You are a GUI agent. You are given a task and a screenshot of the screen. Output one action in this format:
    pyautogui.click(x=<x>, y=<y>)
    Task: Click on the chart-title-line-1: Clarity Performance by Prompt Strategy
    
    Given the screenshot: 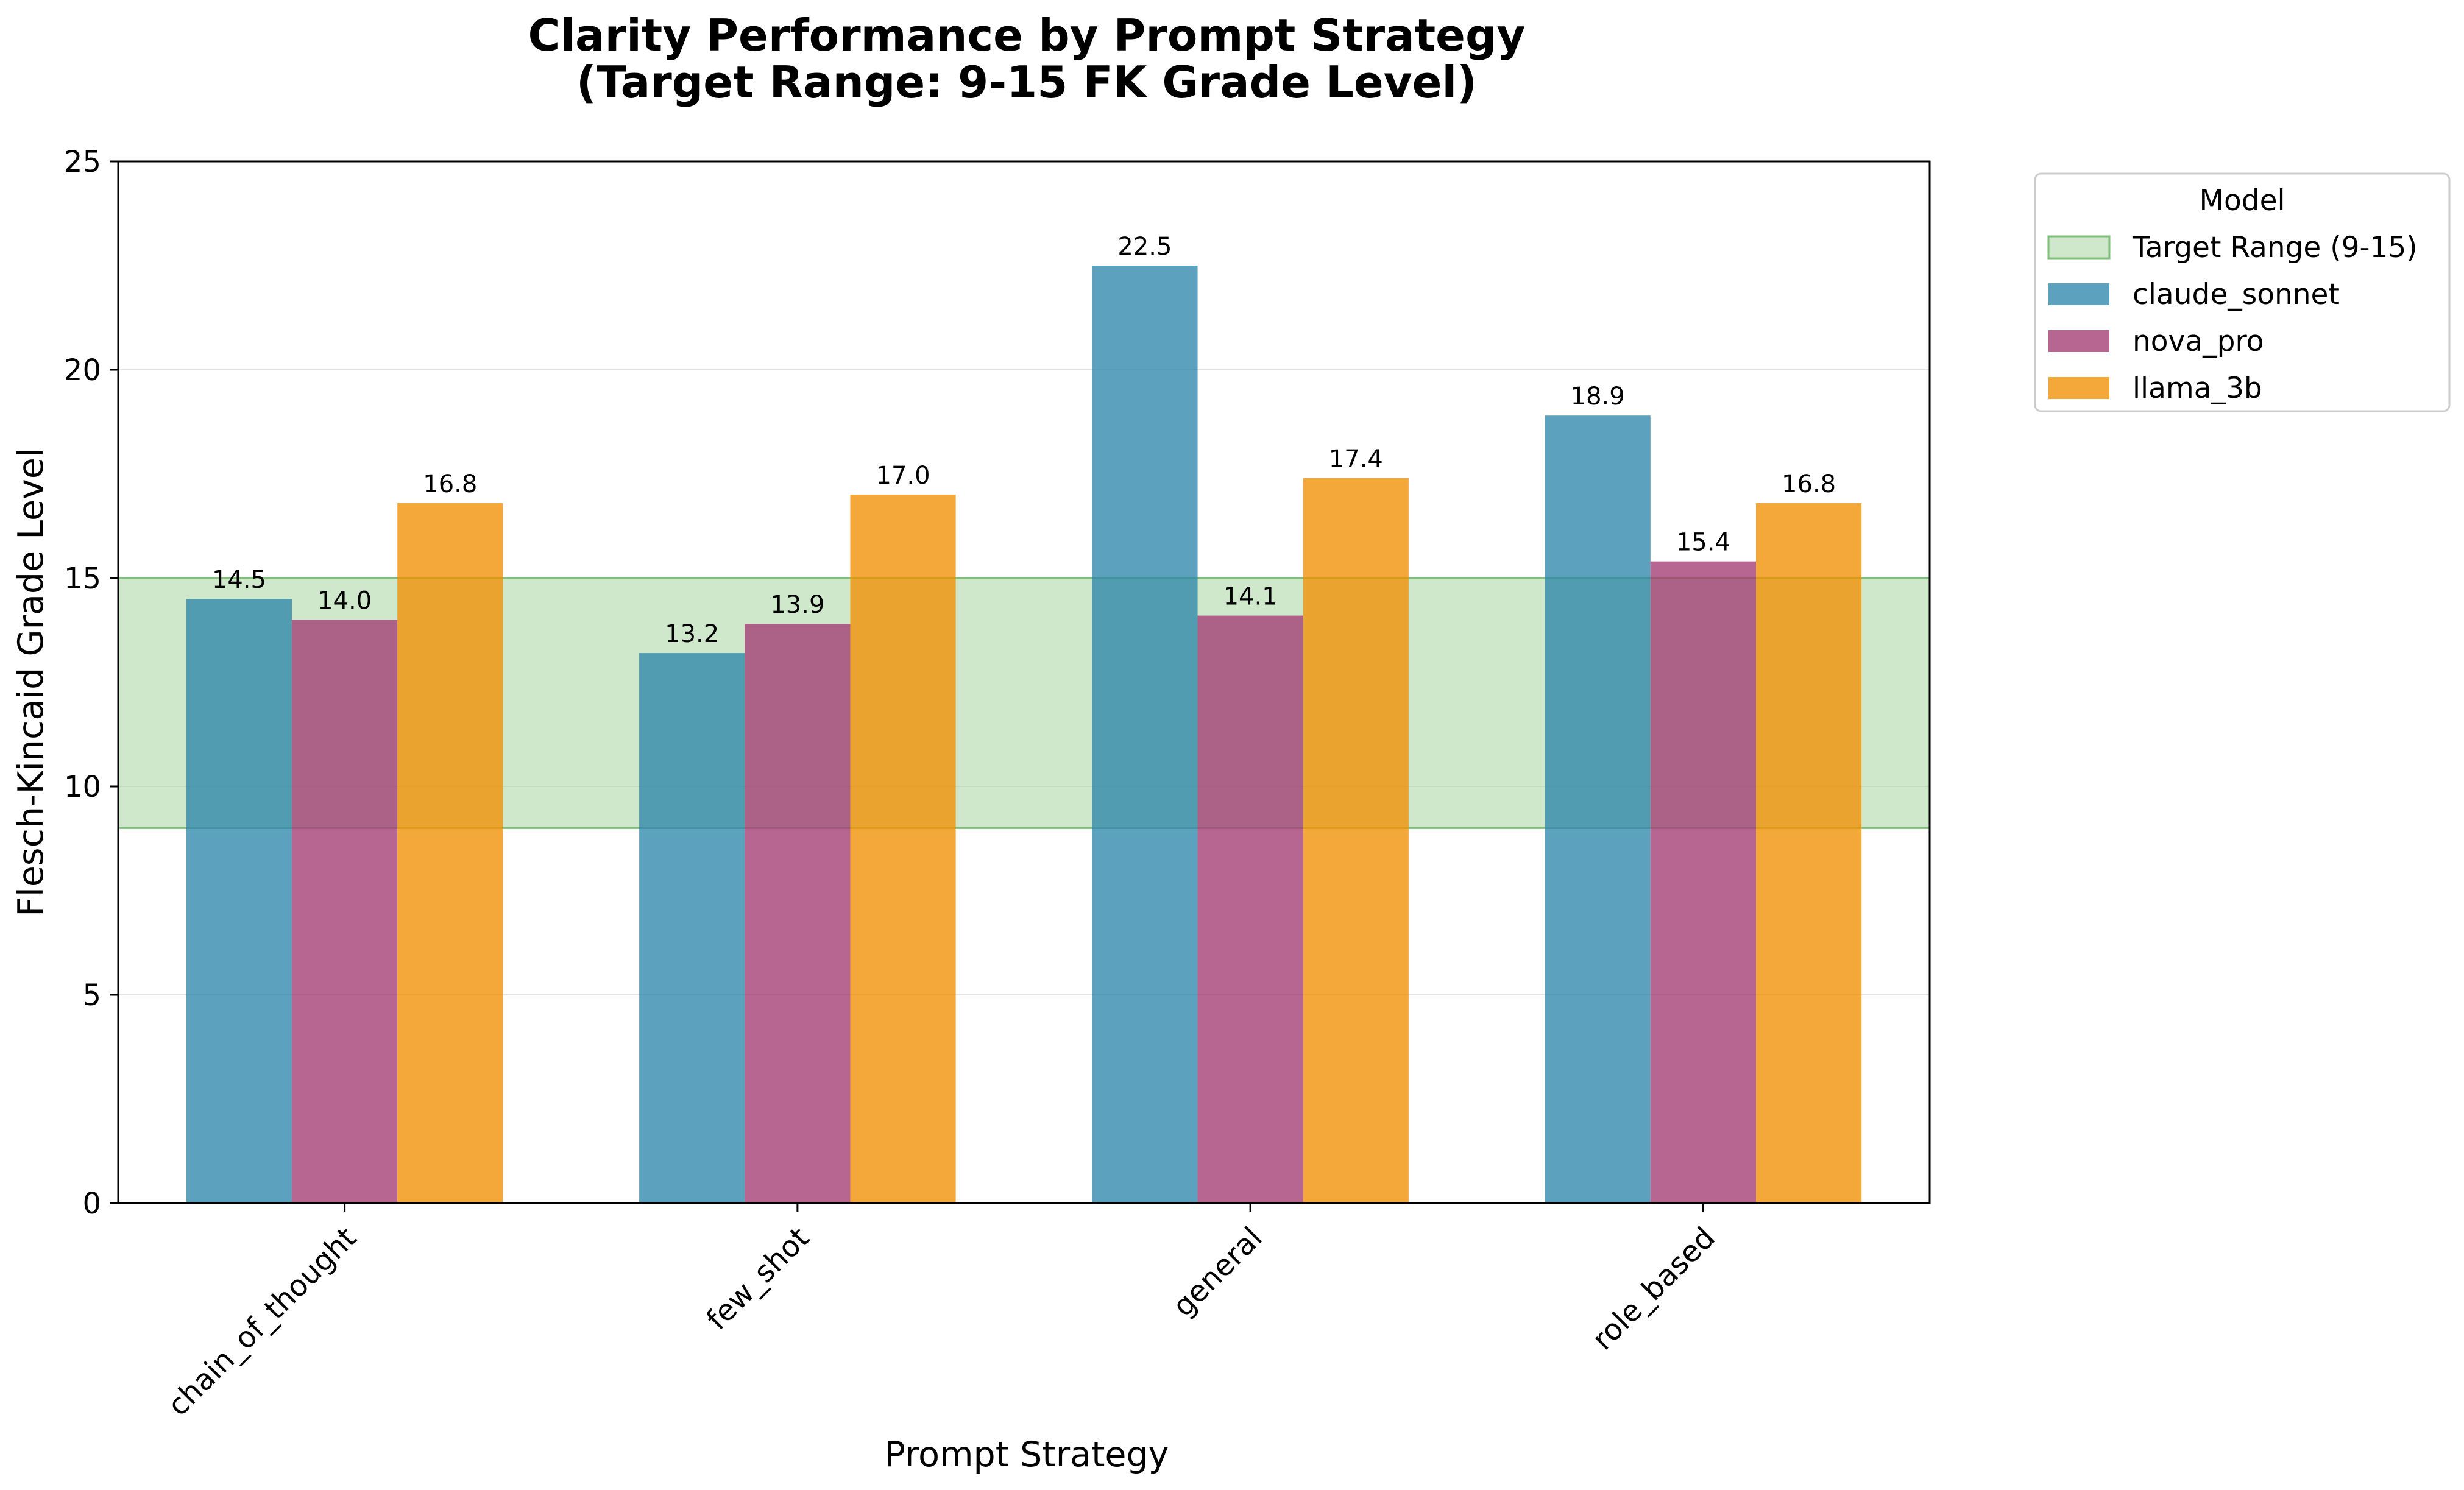 What is the action you would take?
    pyautogui.click(x=1027, y=35)
    